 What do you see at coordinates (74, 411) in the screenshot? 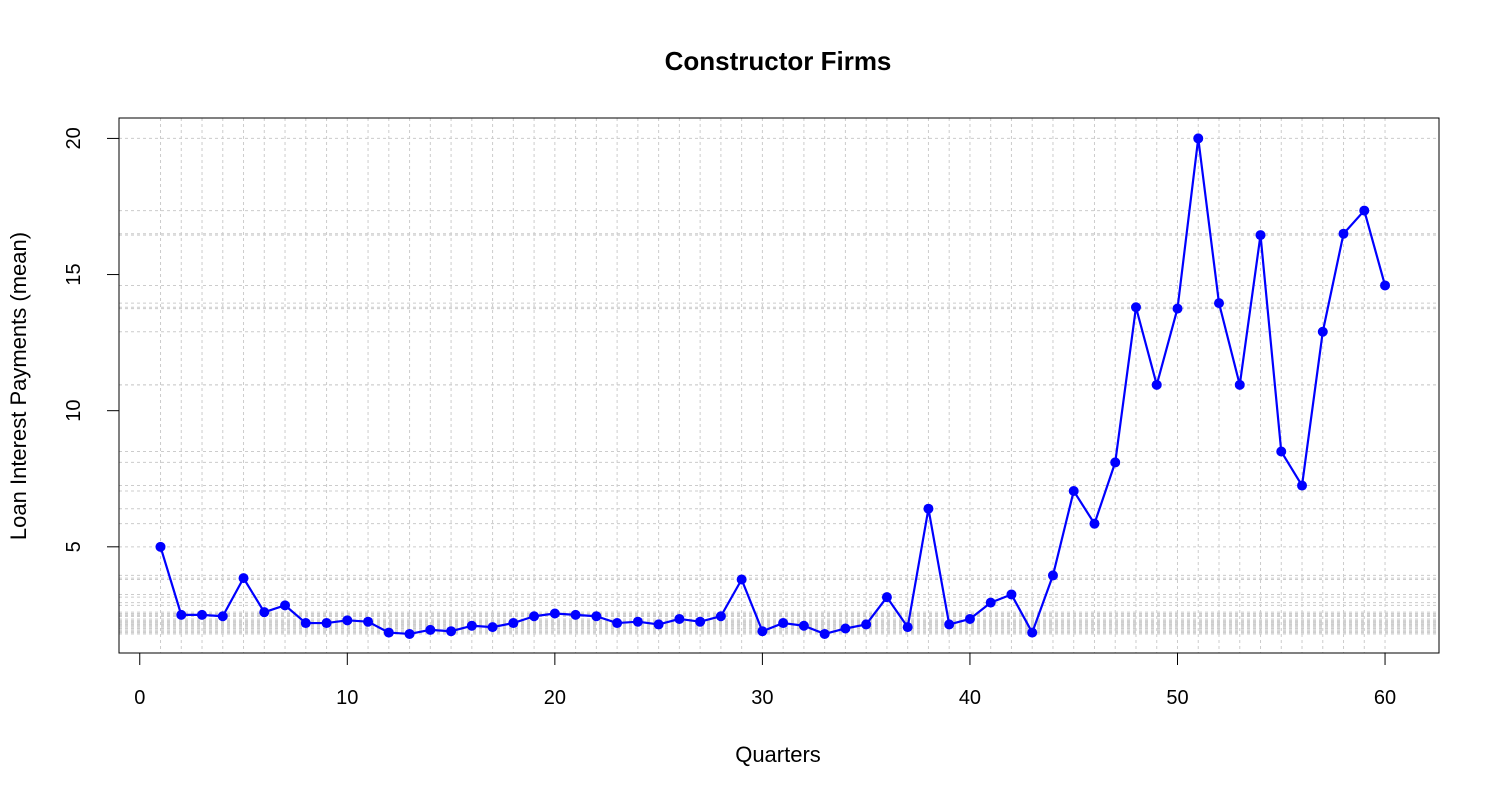
I see `y-tick-label: 10` at bounding box center [74, 411].